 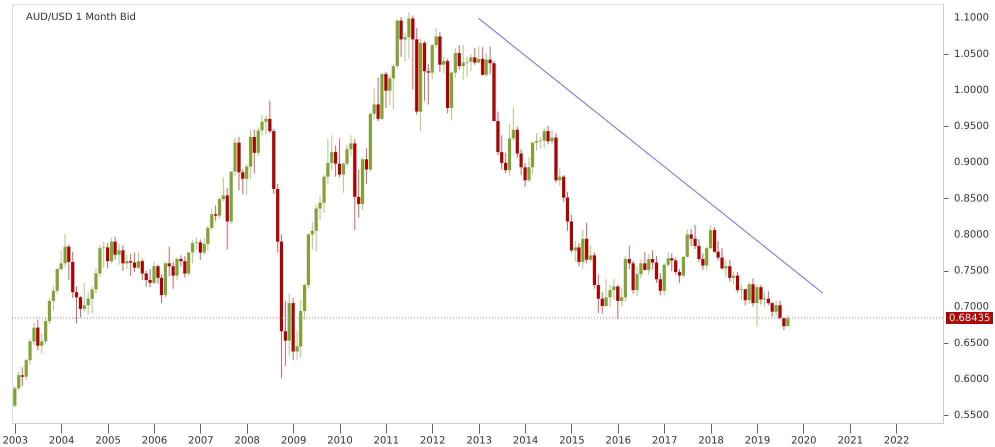 What do you see at coordinates (971, 271) in the screenshot?
I see `y-tick-label: 0.7500` at bounding box center [971, 271].